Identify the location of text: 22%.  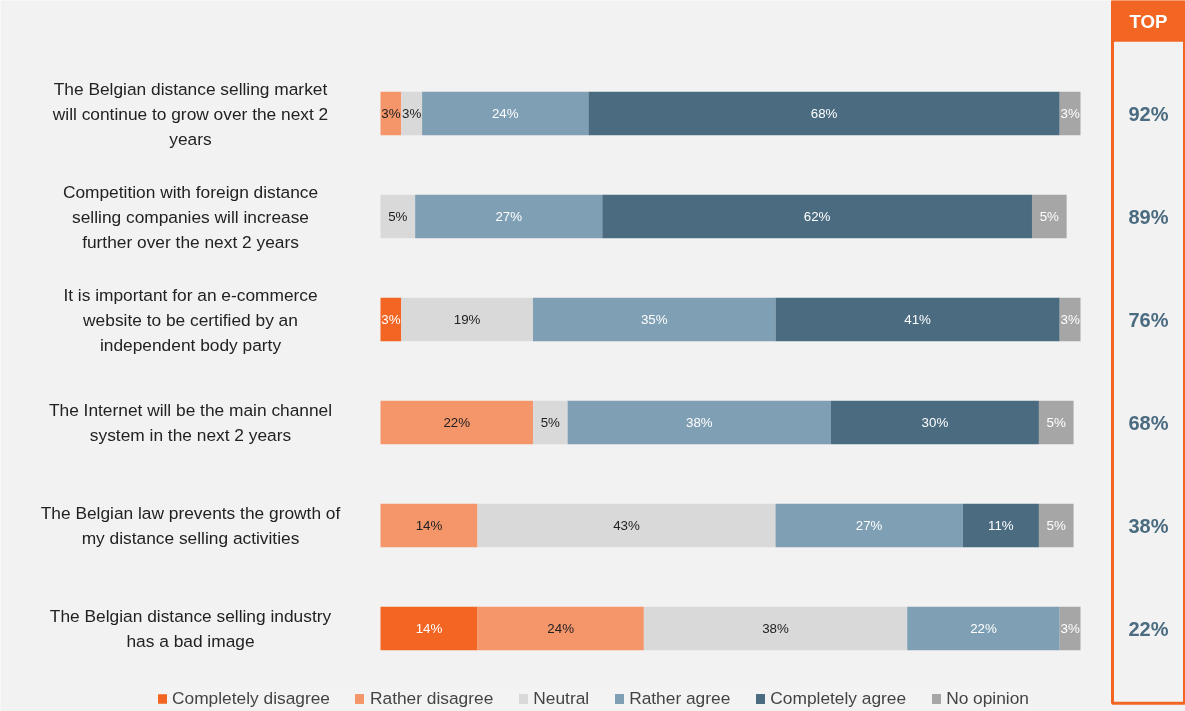
(1148, 628).